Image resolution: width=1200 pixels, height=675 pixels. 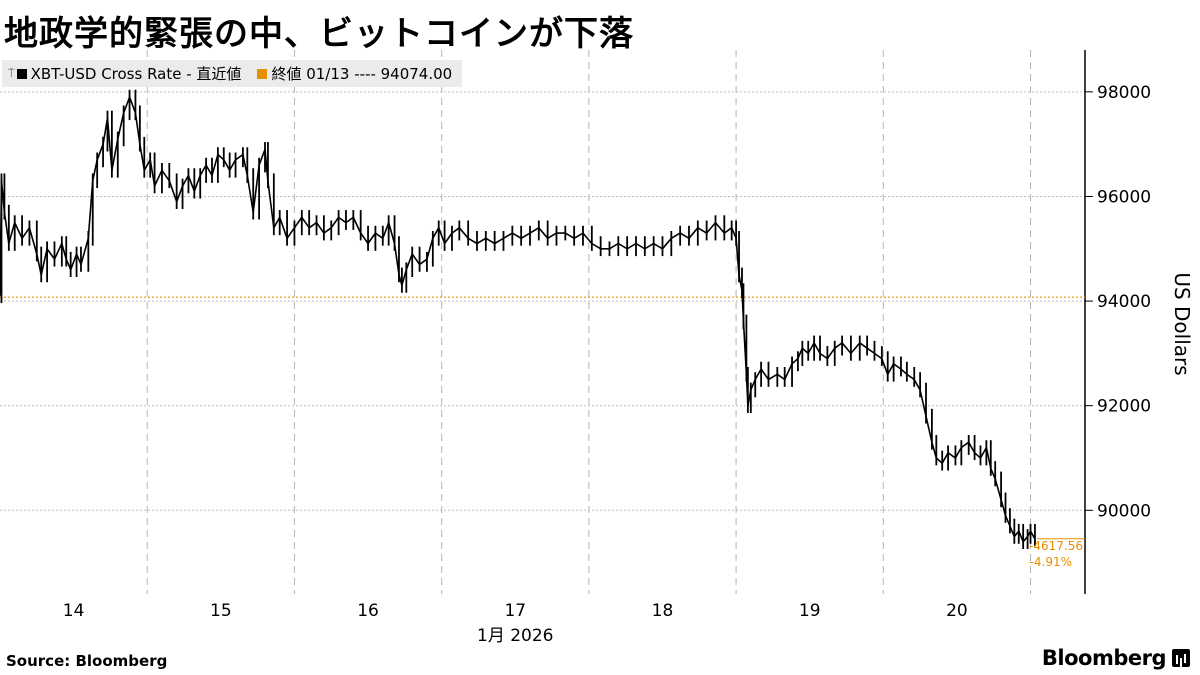 What do you see at coordinates (1051, 562) in the screenshot?
I see `change-pct-label: -4.91%` at bounding box center [1051, 562].